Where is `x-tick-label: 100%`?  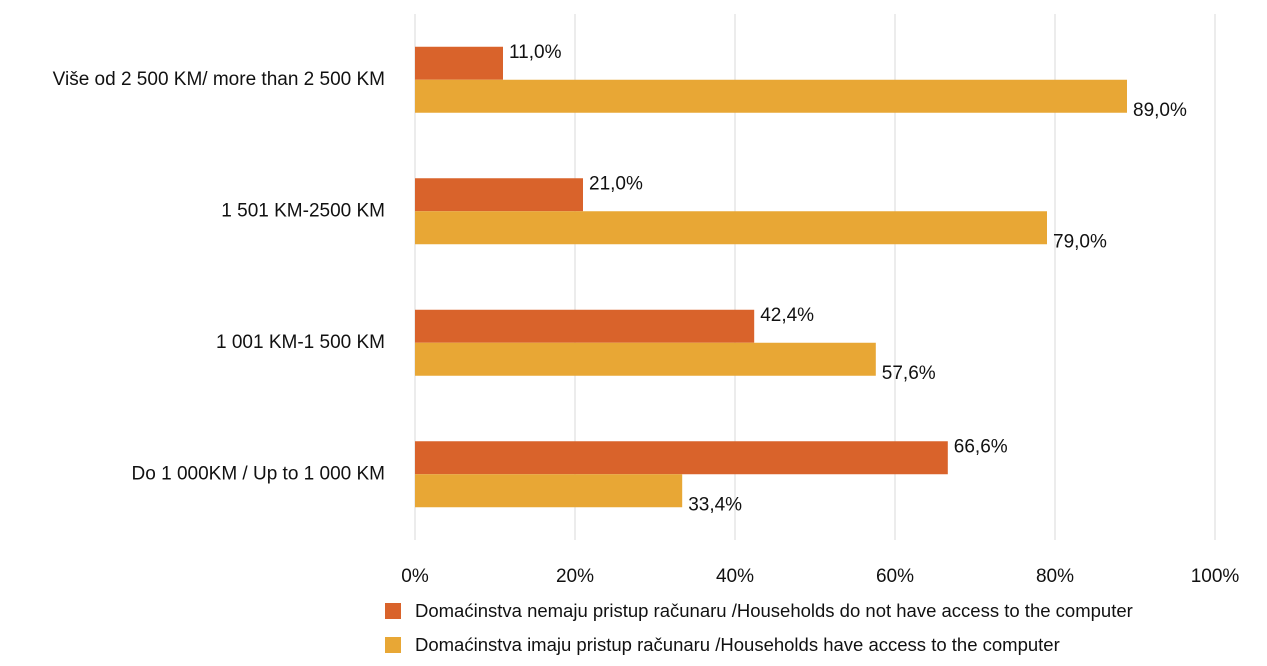 x-tick-label: 100% is located at coordinates (1215, 576).